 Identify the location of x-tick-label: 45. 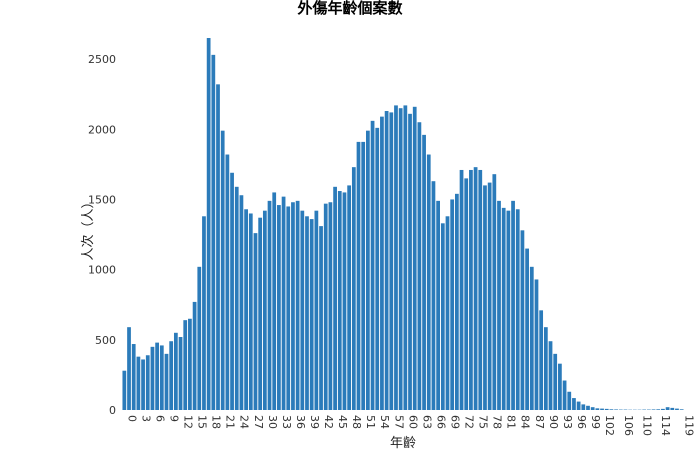
(342, 422).